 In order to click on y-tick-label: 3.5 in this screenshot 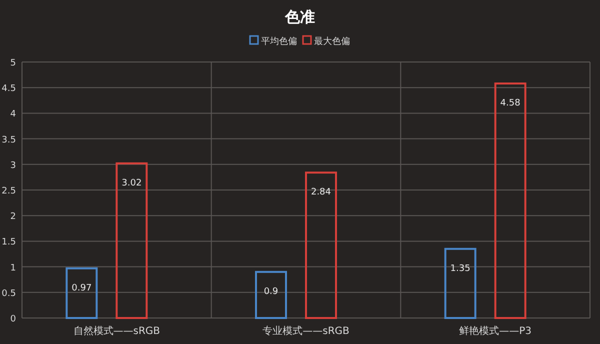, I will do `click(9, 140)`.